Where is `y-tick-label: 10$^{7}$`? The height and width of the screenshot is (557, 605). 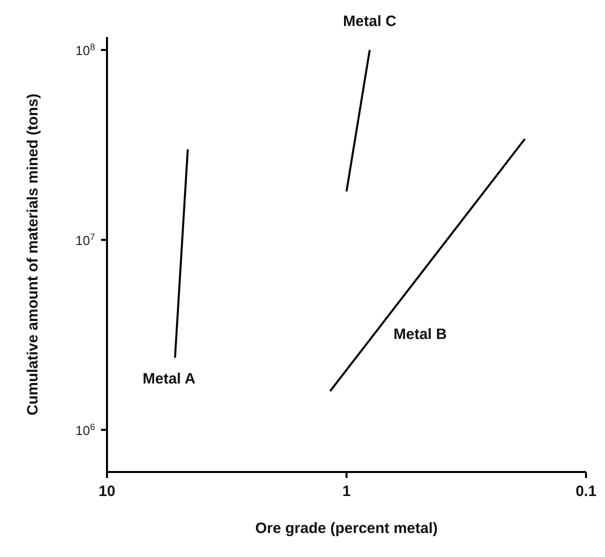 y-tick-label: 10$^{7}$ is located at coordinates (85, 240).